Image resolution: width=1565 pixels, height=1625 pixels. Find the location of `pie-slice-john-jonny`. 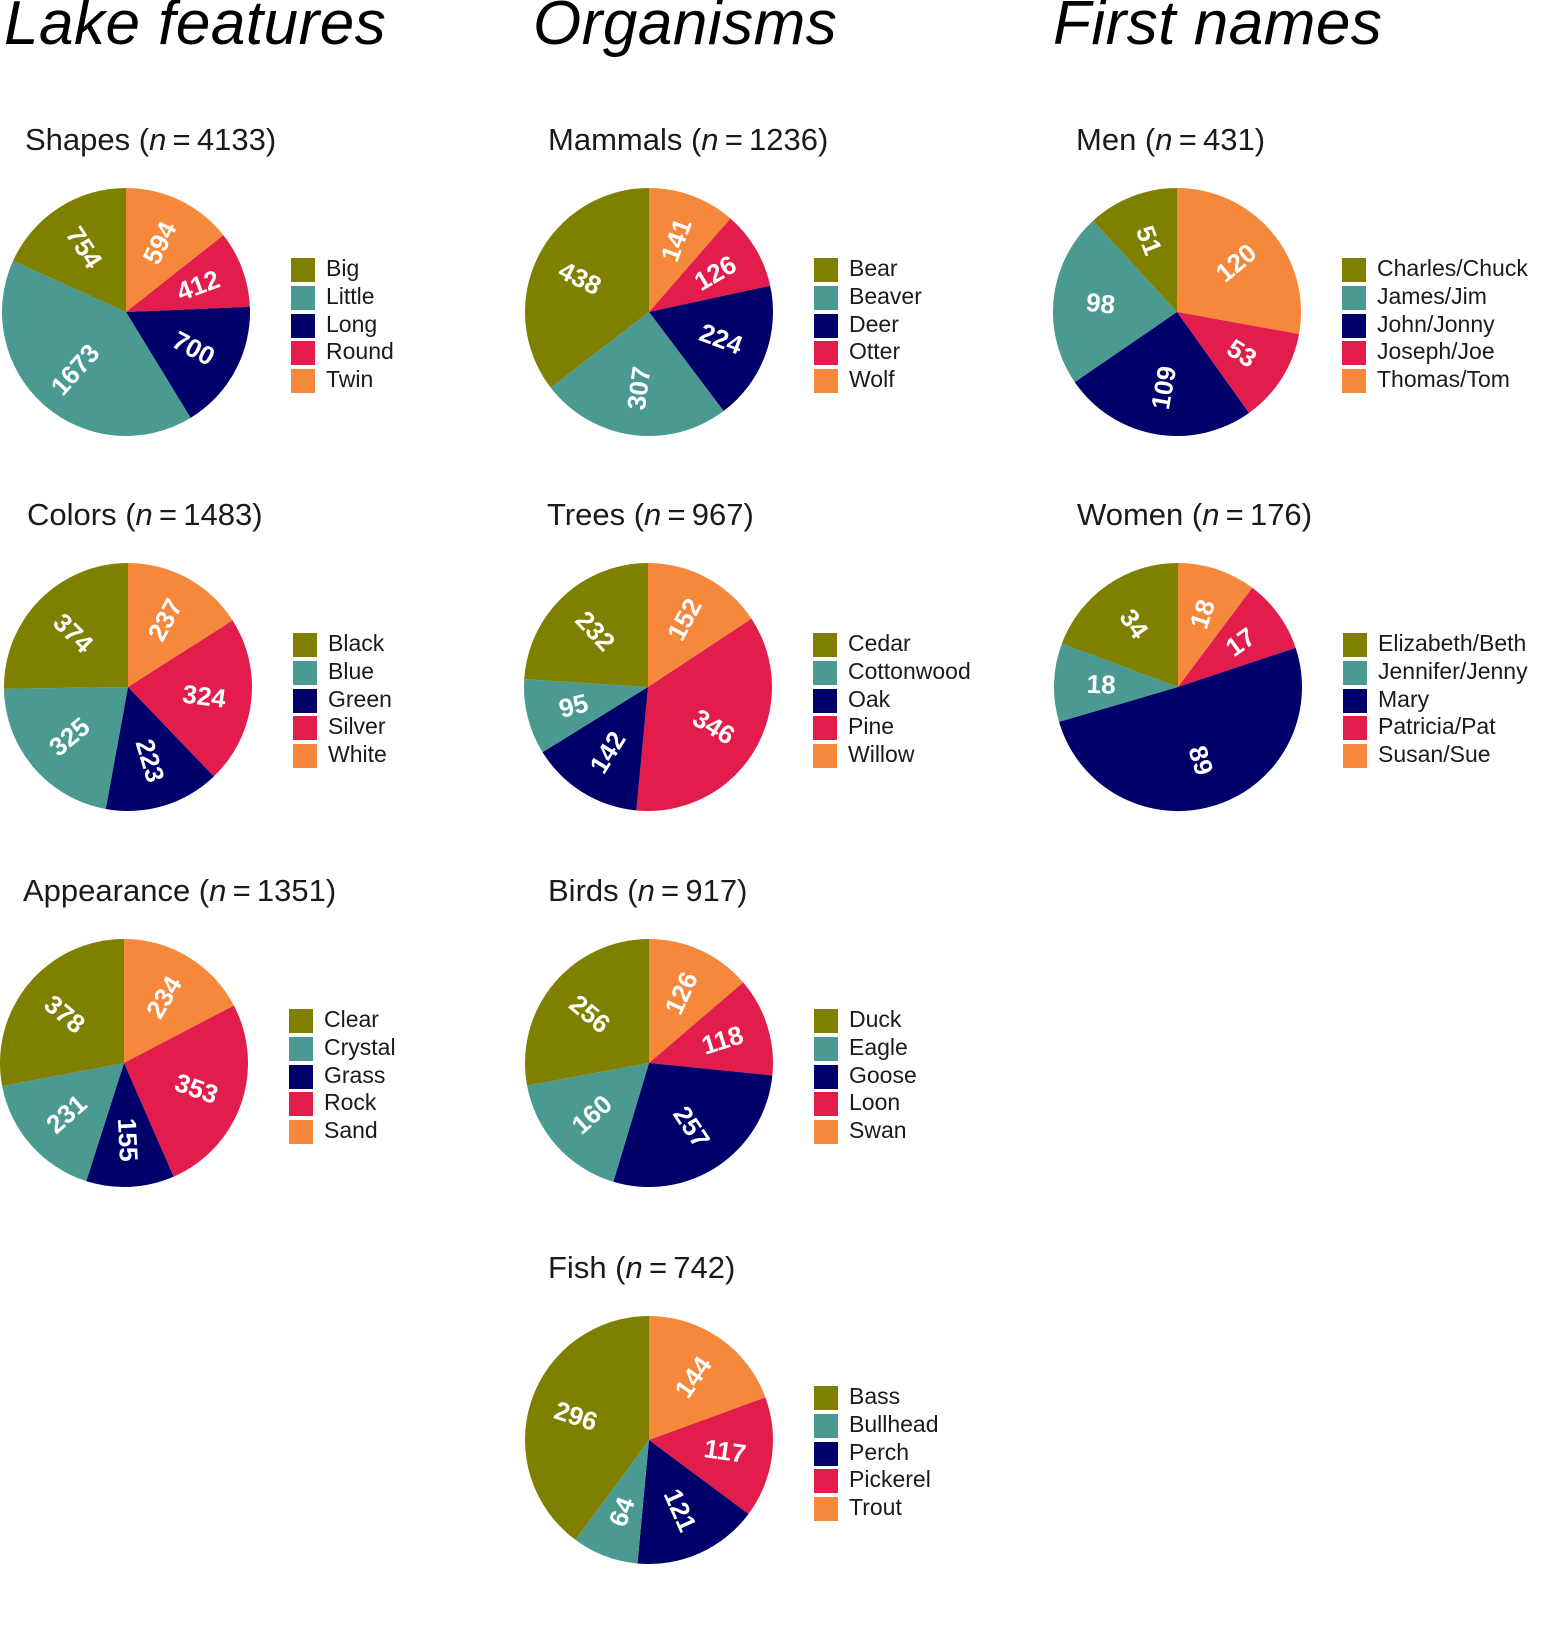

pie-slice-john-jonny is located at coordinates (1162, 374).